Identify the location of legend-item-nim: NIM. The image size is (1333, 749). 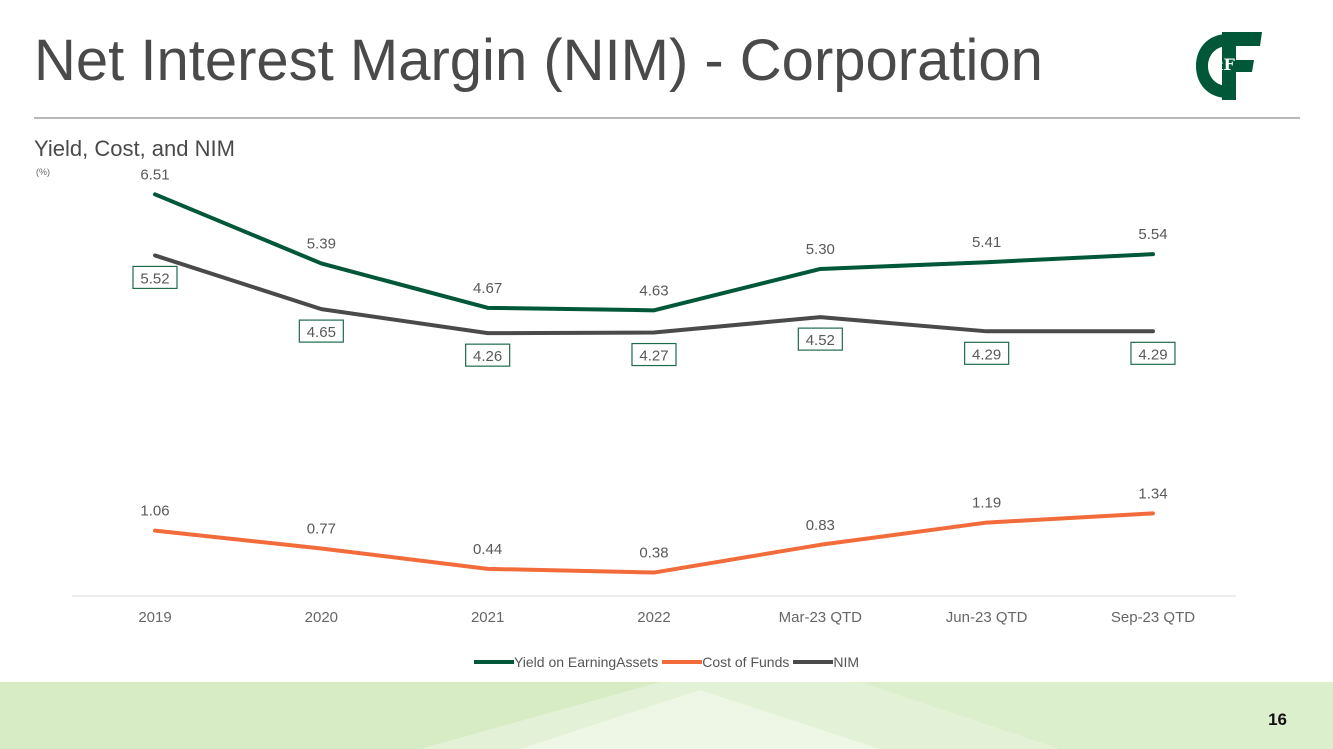
(826, 662).